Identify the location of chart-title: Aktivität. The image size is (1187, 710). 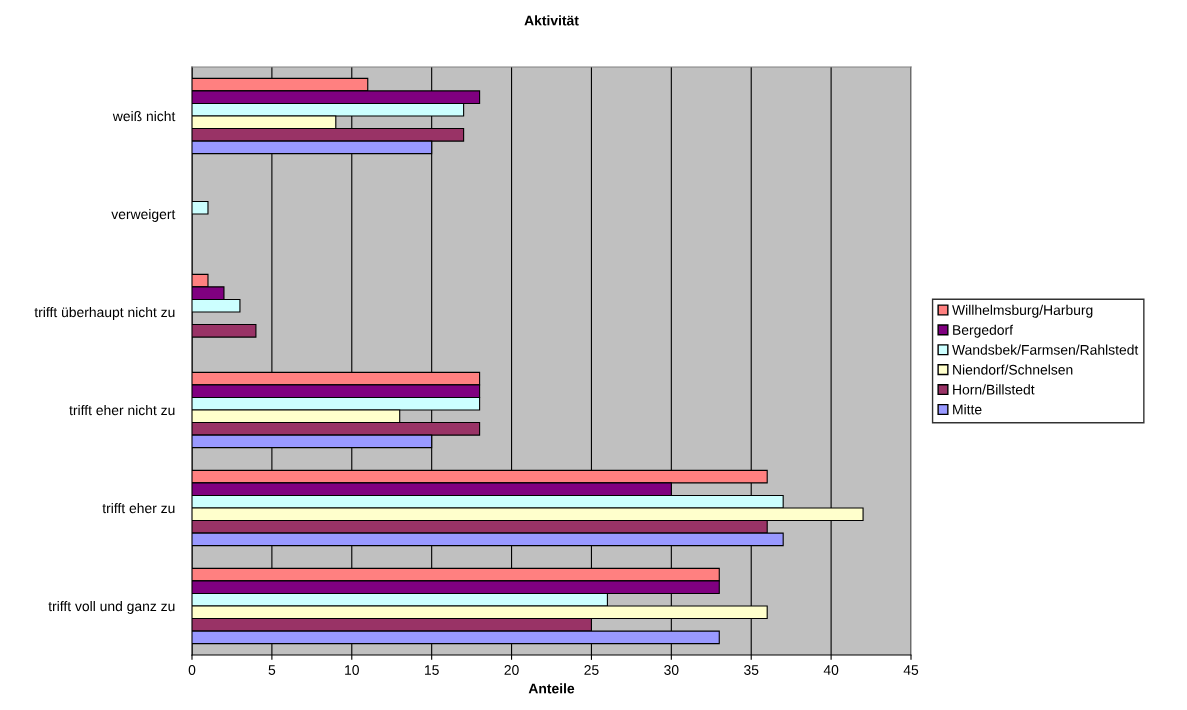
(551, 20).